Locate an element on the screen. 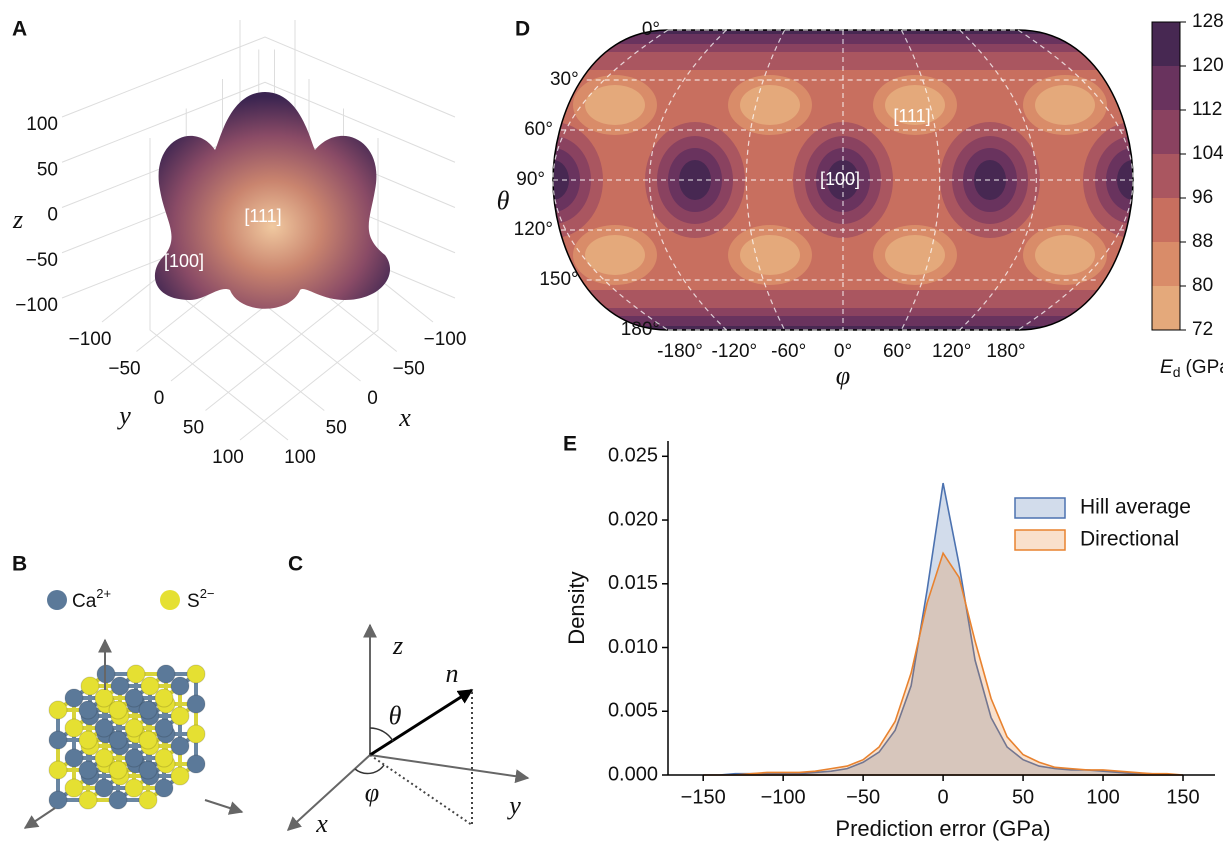  surface-shape is located at coordinates (272, 200).